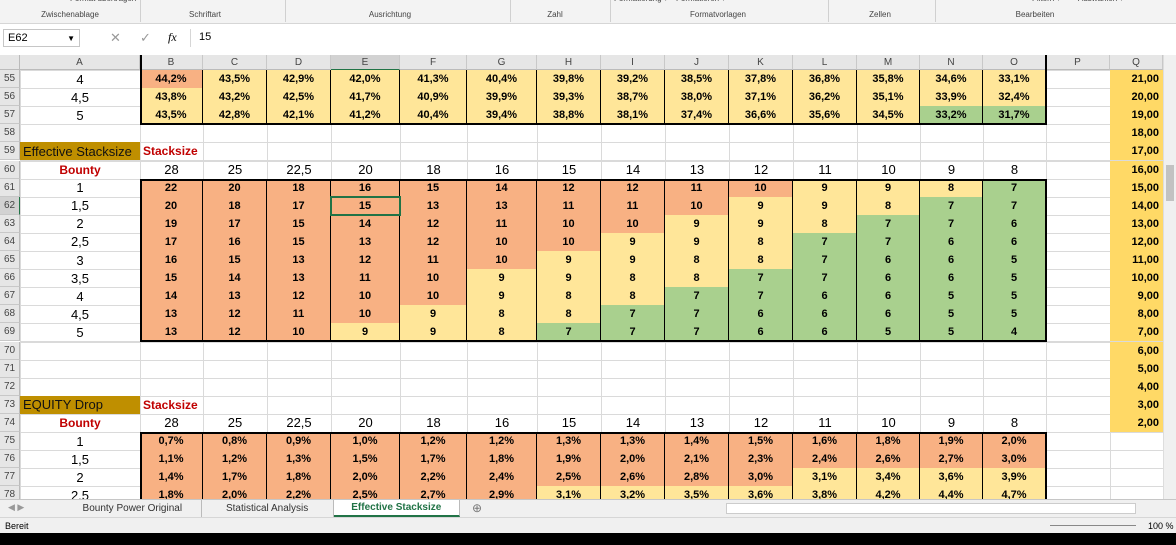 The image size is (1176, 545). I want to click on row-header: 59, so click(10, 151).